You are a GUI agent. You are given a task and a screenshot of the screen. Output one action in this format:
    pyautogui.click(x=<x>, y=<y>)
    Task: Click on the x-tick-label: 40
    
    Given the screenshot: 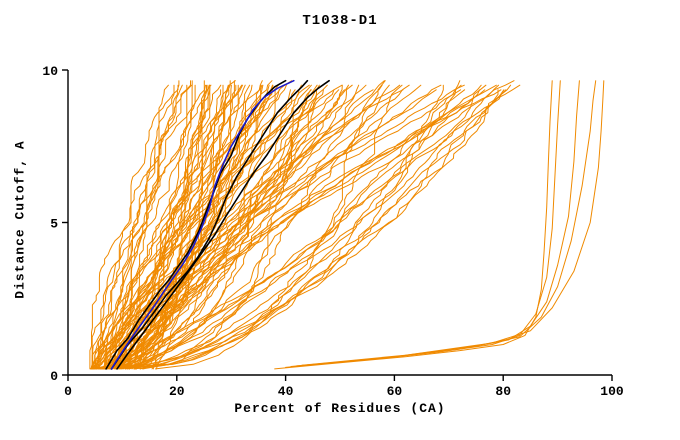 What is the action you would take?
    pyautogui.click(x=286, y=391)
    